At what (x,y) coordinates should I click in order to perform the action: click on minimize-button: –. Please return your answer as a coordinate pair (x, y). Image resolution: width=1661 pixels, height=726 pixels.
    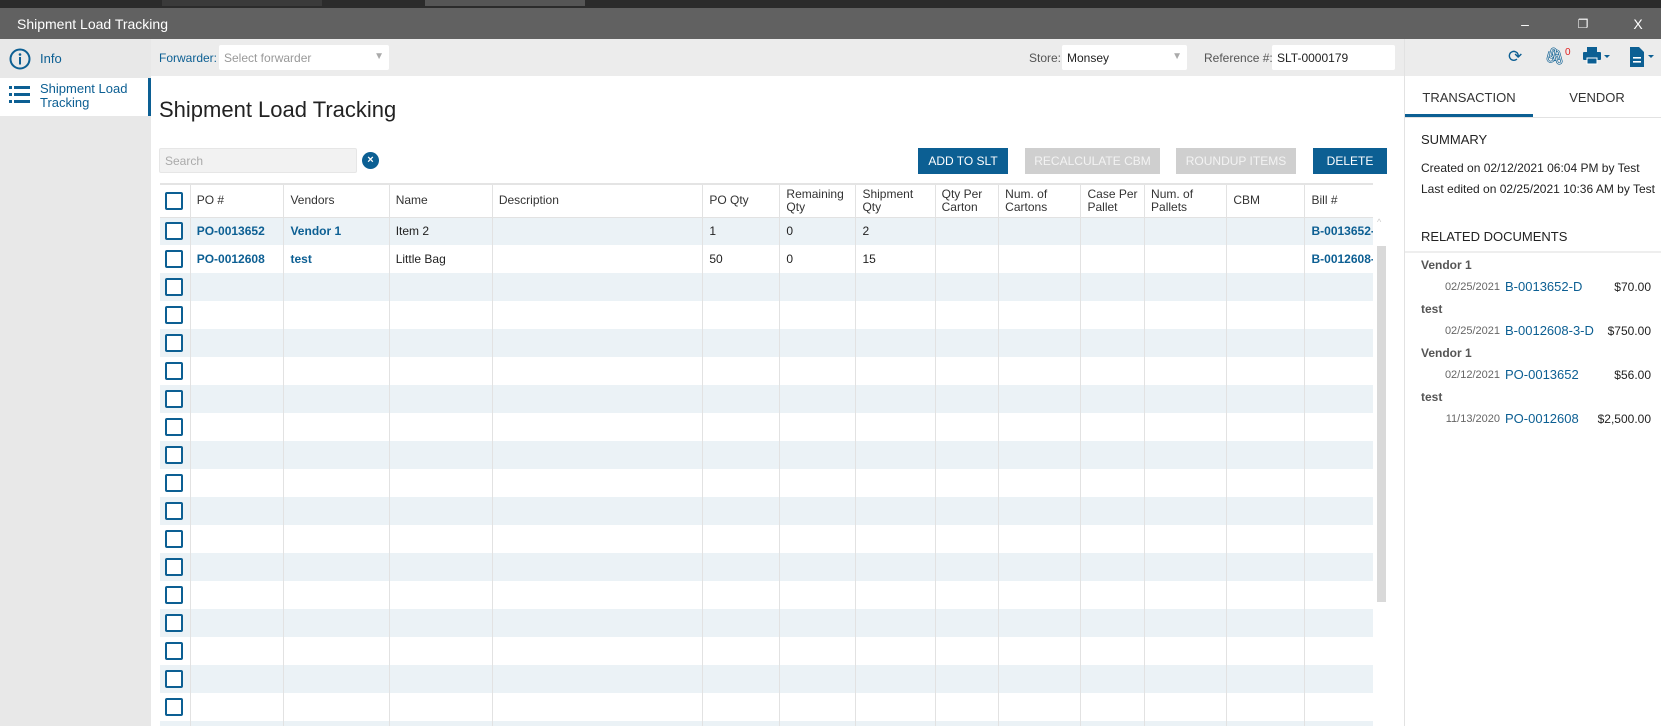
    Looking at the image, I should click on (1525, 24).